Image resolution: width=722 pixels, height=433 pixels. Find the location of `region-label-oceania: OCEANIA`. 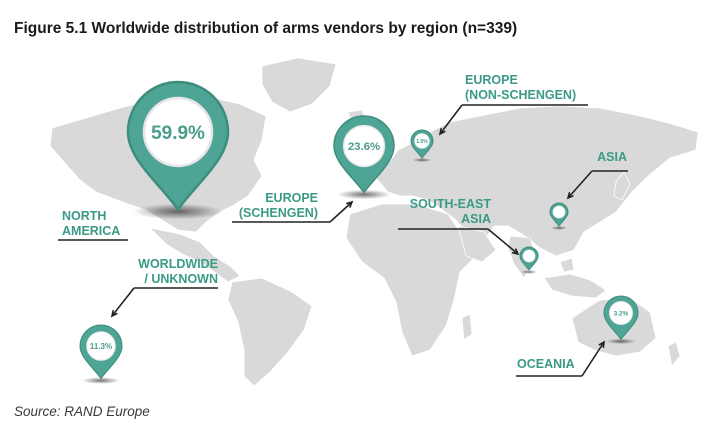

region-label-oceania: OCEANIA is located at coordinates (546, 364).